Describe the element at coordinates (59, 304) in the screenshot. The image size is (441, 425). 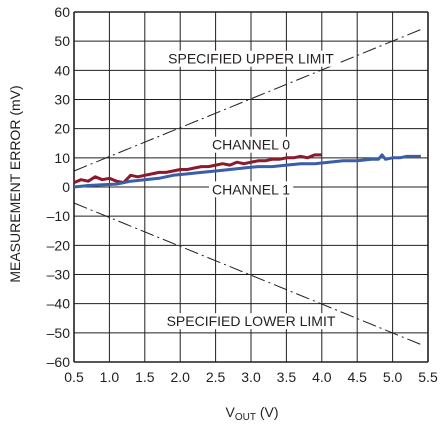
I see `y-tick-label: –40` at that location.